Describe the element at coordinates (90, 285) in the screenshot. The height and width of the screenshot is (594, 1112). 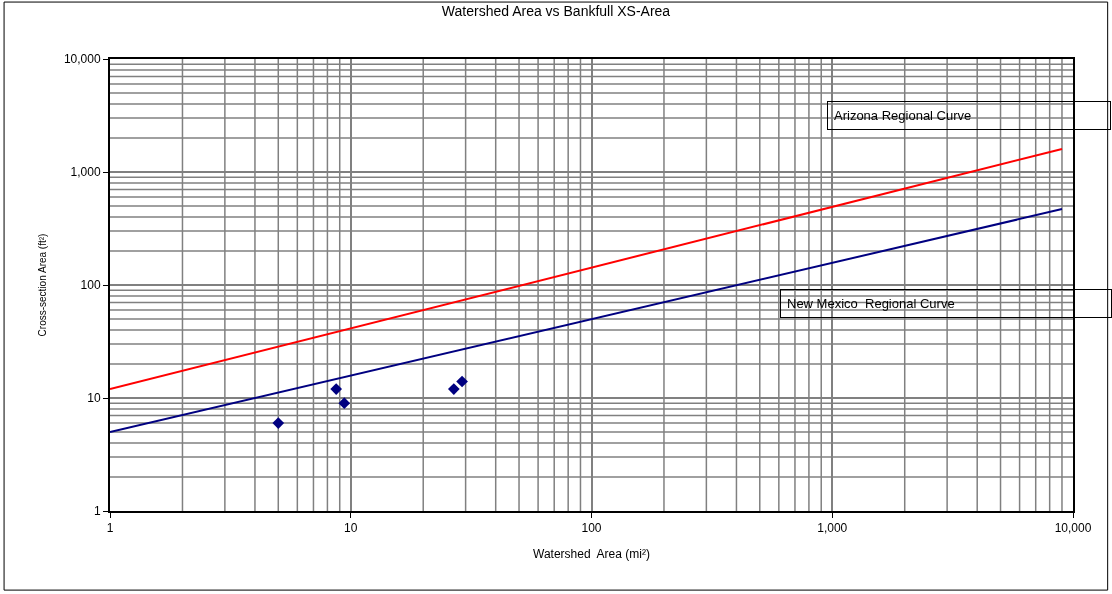
I see `y-tick-label: 100` at that location.